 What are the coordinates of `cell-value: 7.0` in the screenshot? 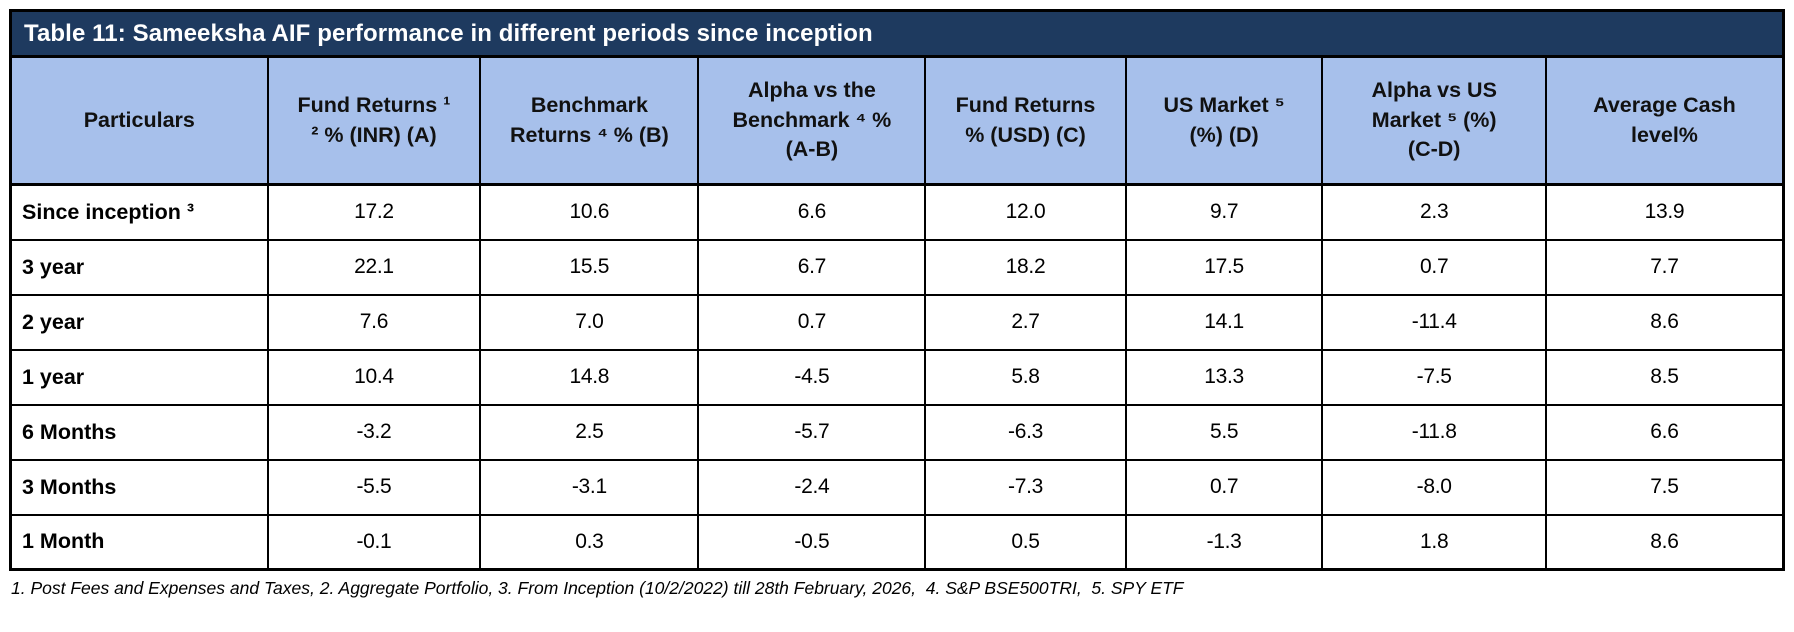 It's located at (589, 322).